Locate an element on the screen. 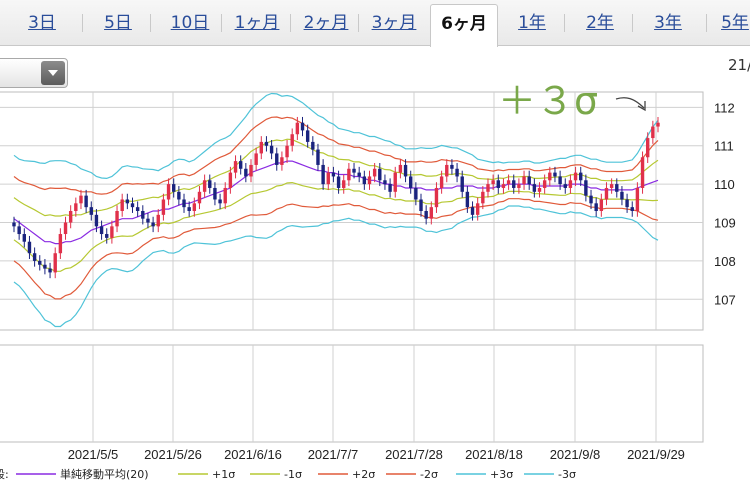  y-tick-label: 110 is located at coordinates (724, 184).